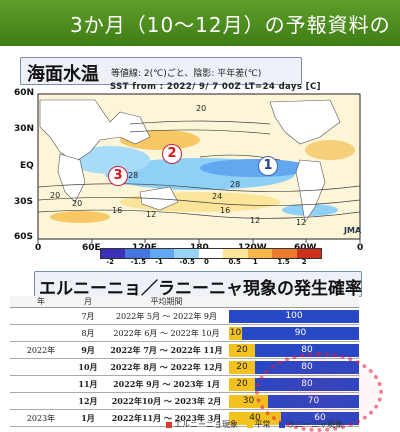 This screenshot has width=400, height=432. What do you see at coordinates (169, 424) in the screenshot?
I see `legend-swatch-red` at bounding box center [169, 424].